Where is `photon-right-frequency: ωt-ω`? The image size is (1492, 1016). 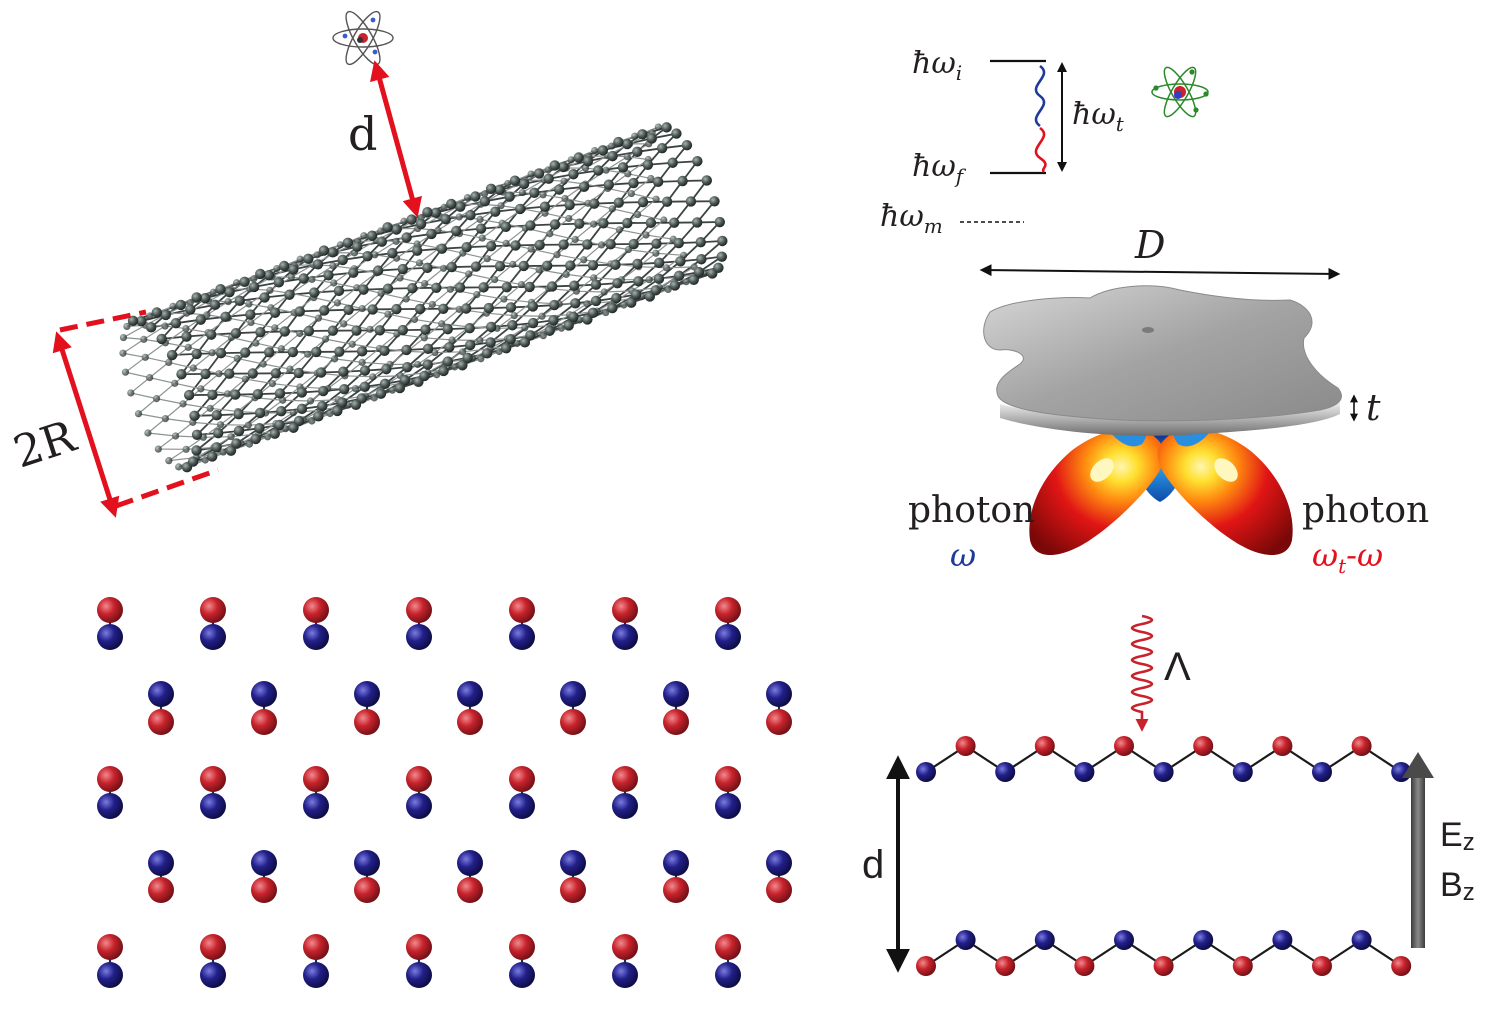
photon-right-frequency: ωt-ω is located at coordinates (1347, 557).